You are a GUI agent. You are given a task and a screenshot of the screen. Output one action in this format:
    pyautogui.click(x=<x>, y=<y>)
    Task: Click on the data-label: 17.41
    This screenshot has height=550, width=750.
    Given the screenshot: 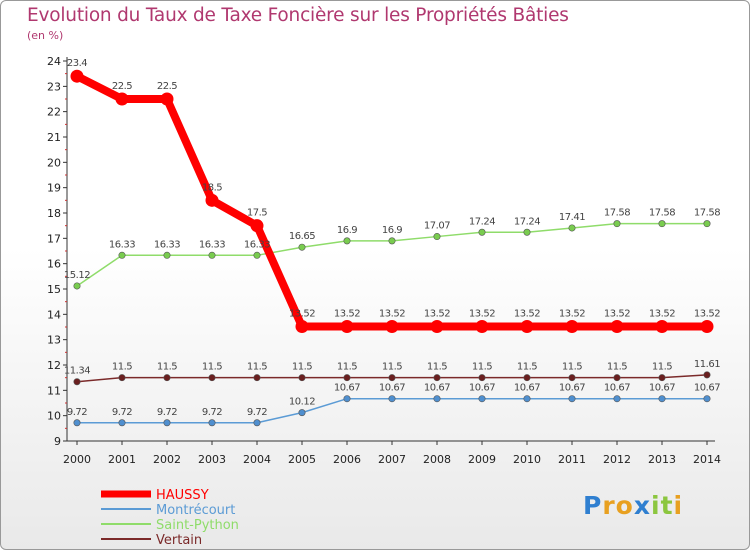 What is the action you would take?
    pyautogui.click(x=572, y=217)
    